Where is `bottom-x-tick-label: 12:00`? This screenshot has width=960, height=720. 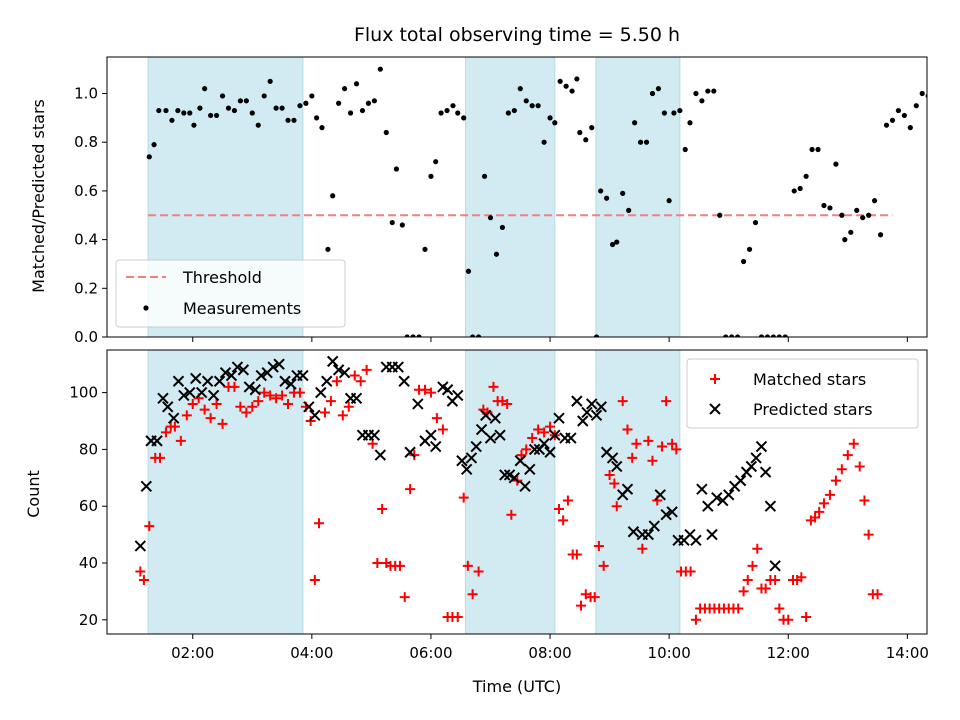
bottom-x-tick-label: 12:00 is located at coordinates (788, 653).